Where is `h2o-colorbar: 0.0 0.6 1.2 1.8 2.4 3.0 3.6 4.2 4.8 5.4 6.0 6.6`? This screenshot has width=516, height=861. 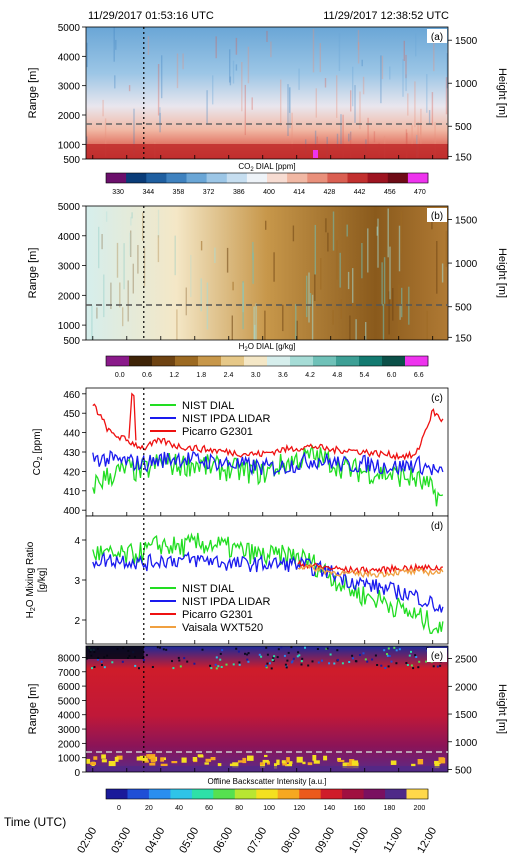 h2o-colorbar: 0.0 0.6 1.2 1.8 2.4 3.0 3.6 4.2 4.8 5.4 6.0 6.6 is located at coordinates (267, 367).